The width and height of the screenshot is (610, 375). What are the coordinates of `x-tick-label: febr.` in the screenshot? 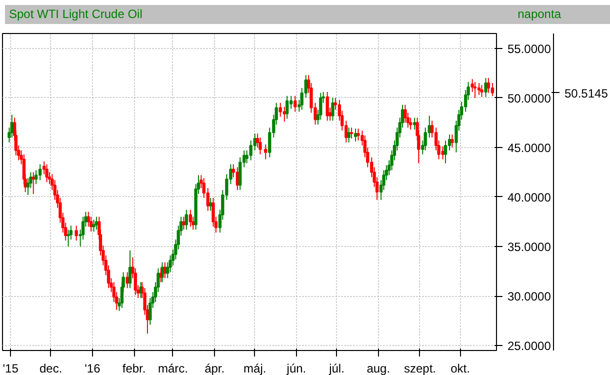 It's located at (134, 368).